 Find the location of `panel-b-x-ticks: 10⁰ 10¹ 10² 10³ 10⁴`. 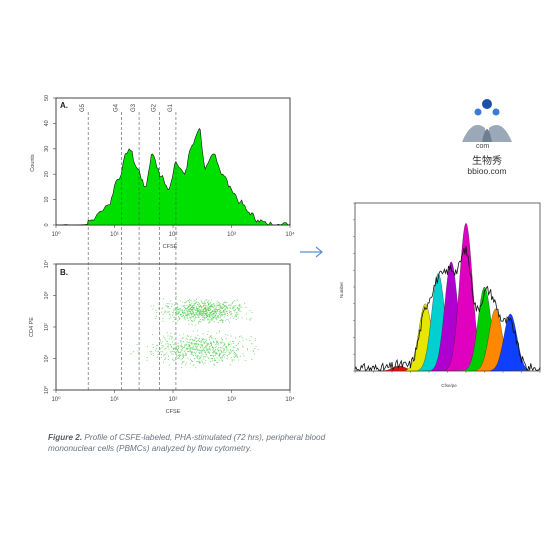

panel-b-x-ticks: 10⁰ 10¹ 10² 10³ 10⁴ is located at coordinates (173, 396).